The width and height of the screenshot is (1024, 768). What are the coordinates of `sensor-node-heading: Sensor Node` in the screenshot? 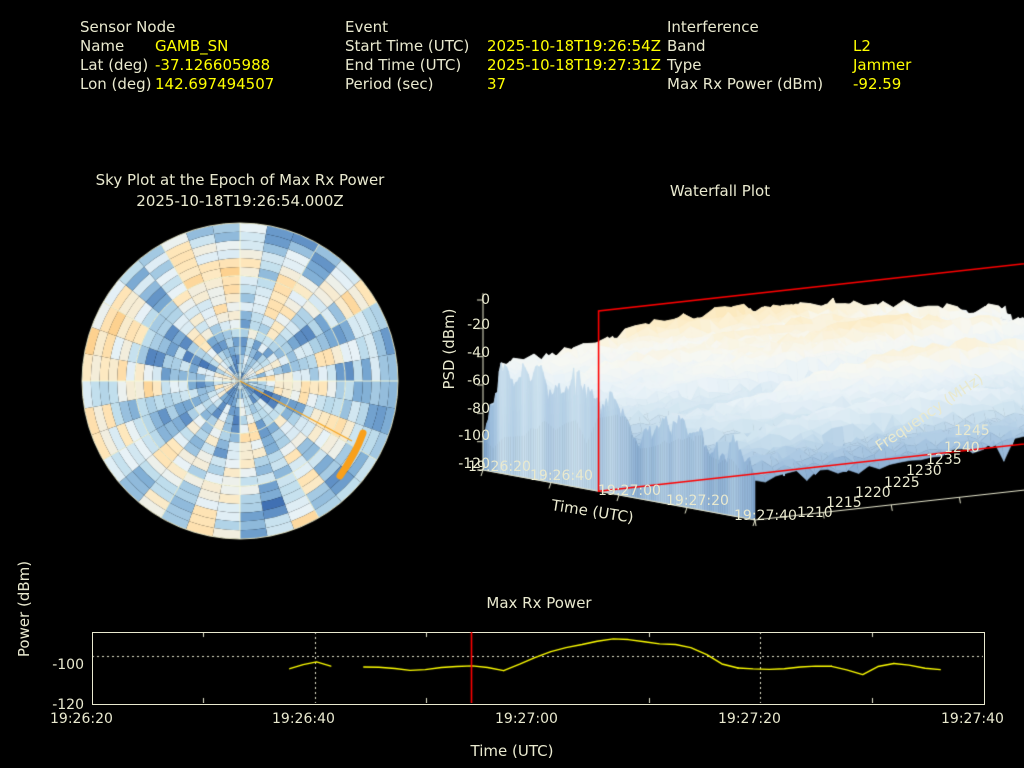 It's located at (128, 27).